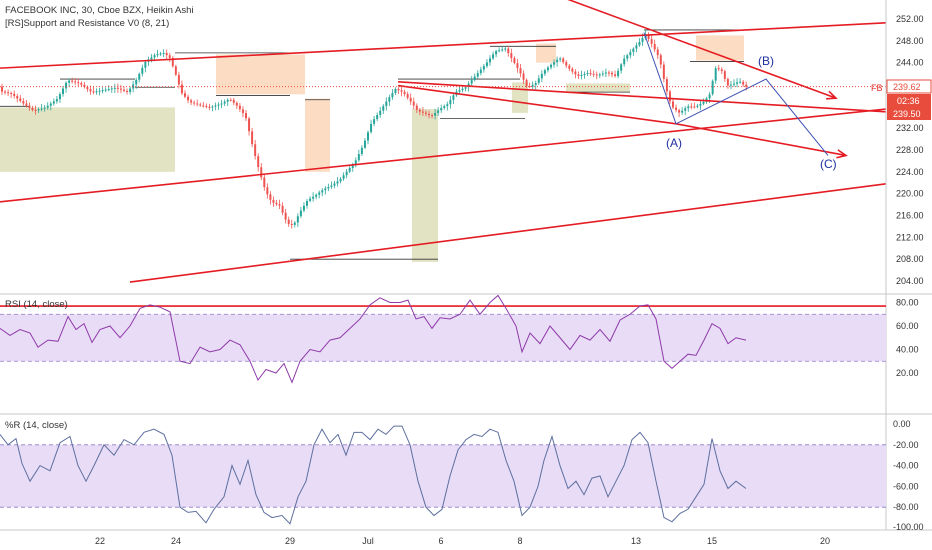 The image size is (932, 550). I want to click on time-tick-label: 15, so click(712, 541).